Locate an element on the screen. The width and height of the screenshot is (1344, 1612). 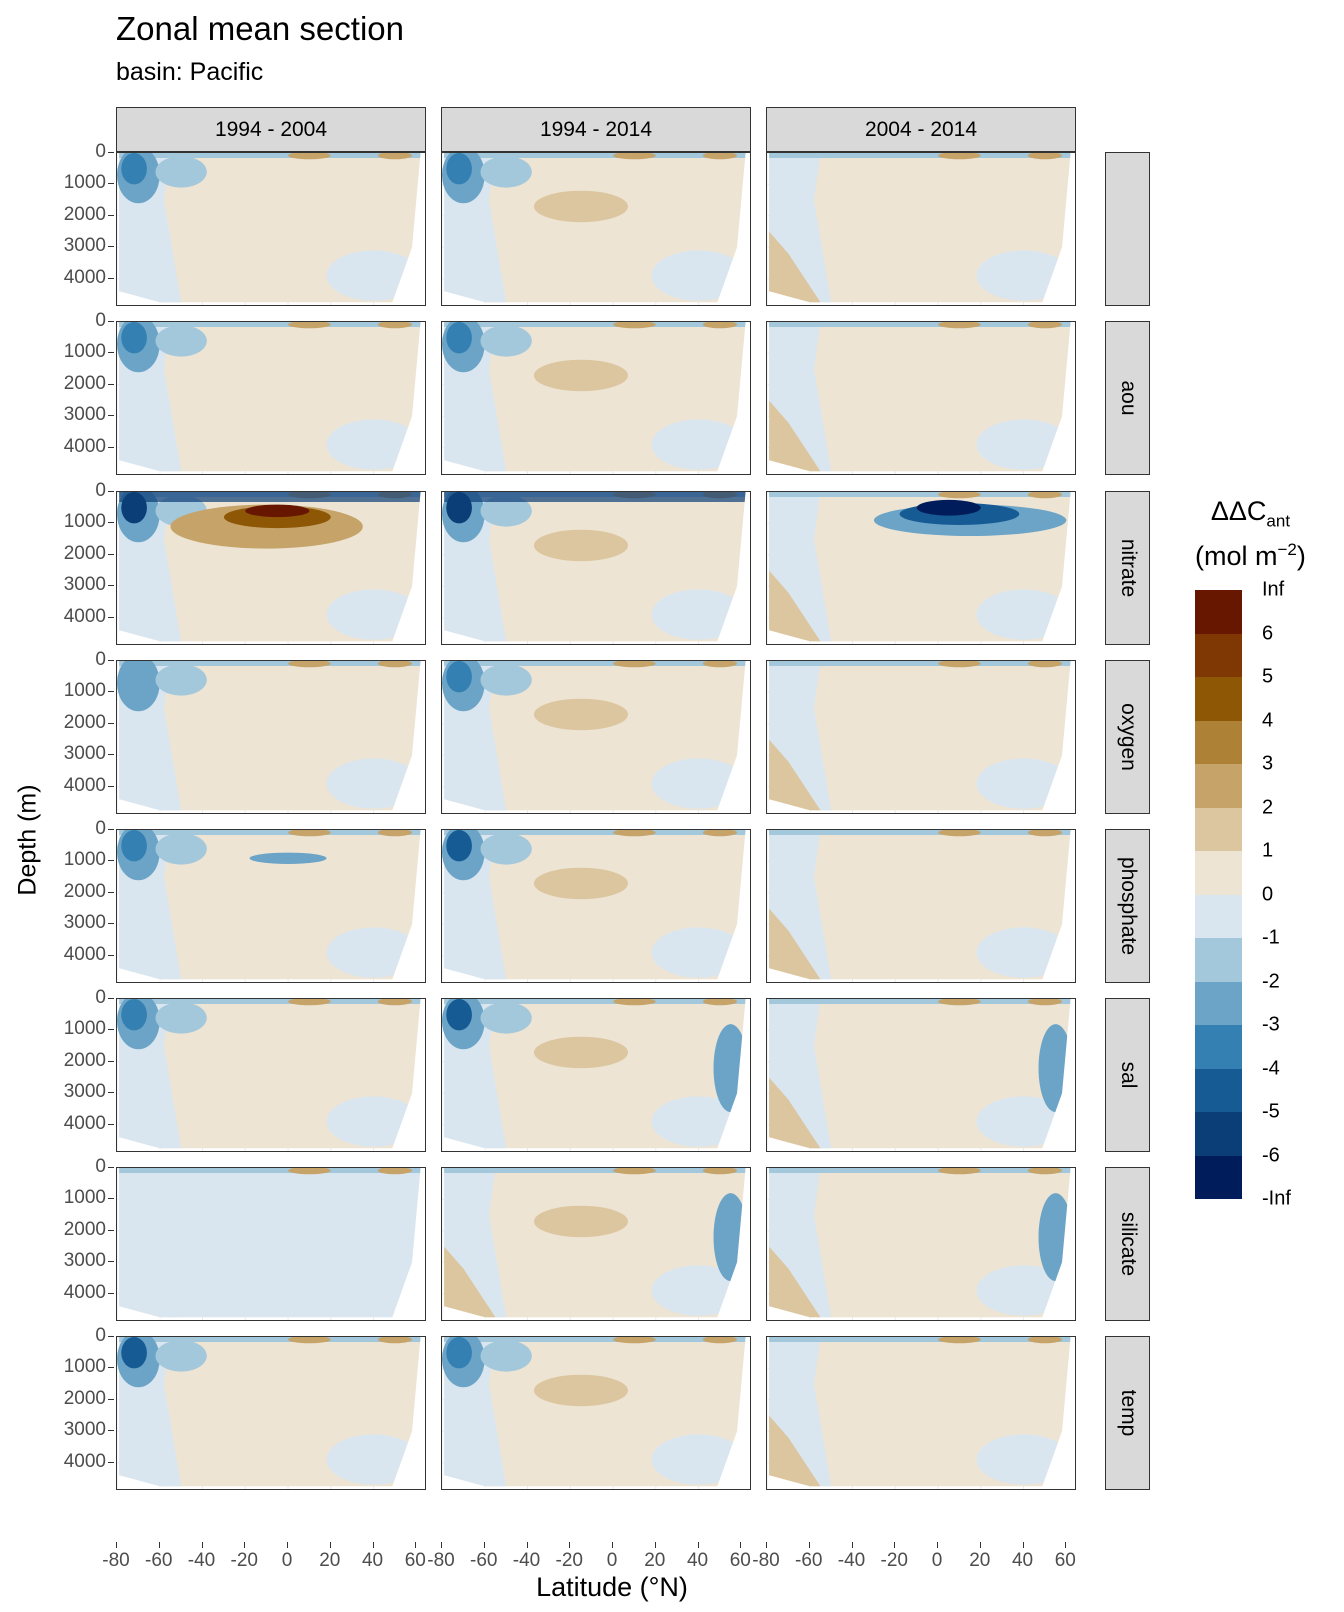
y-tick-label: 0 is located at coordinates (100, 1166).